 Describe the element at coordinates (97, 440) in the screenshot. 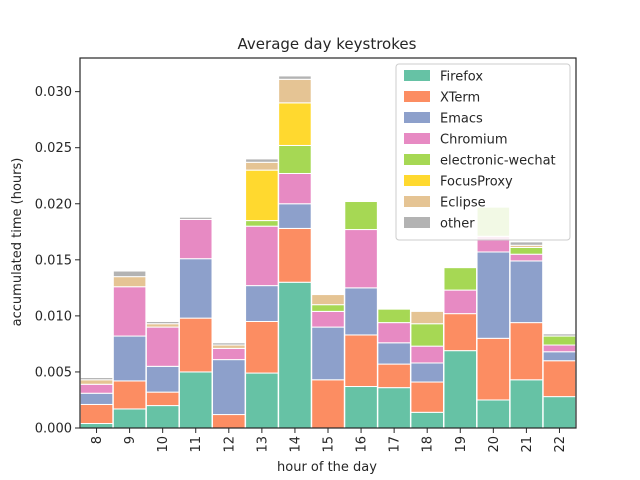

I see `x-tick-label: 8` at that location.